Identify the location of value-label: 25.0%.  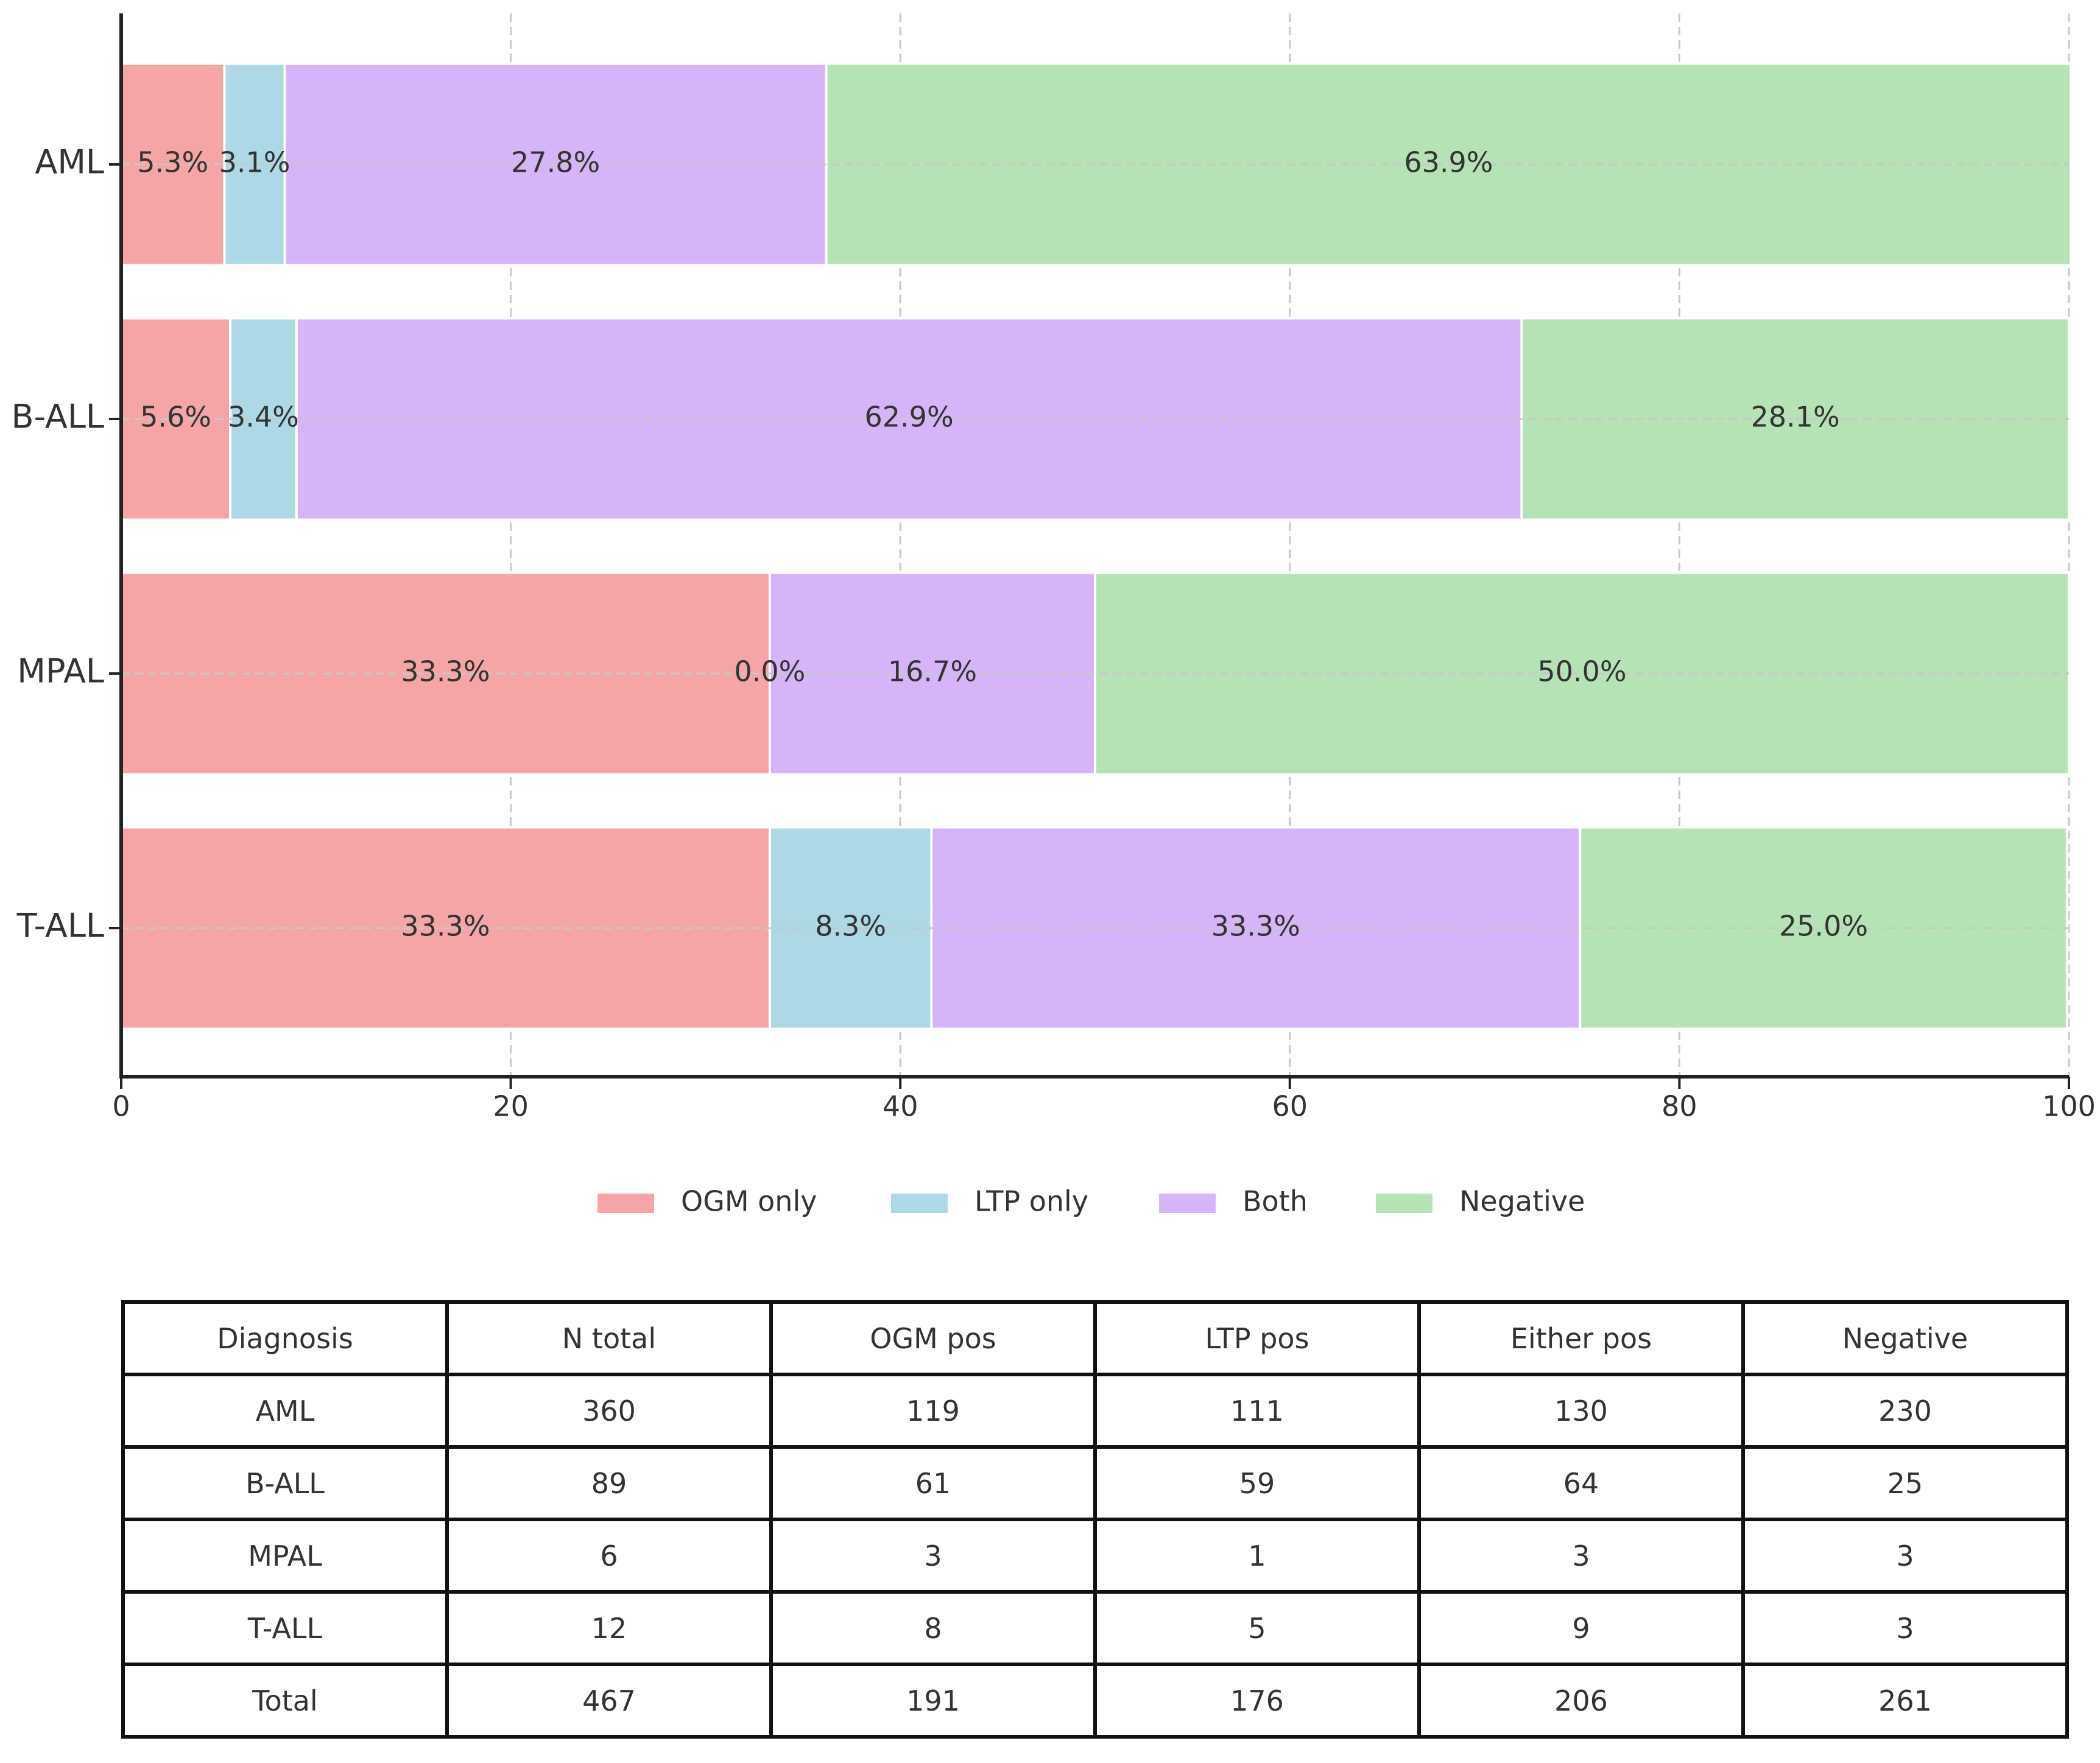
(1823, 926).